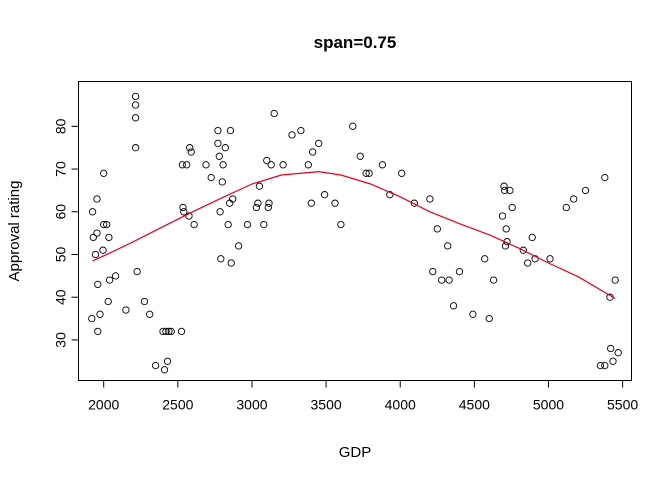 The width and height of the screenshot is (672, 480). What do you see at coordinates (61, 126) in the screenshot?
I see `y-tick-label-80: 80` at bounding box center [61, 126].